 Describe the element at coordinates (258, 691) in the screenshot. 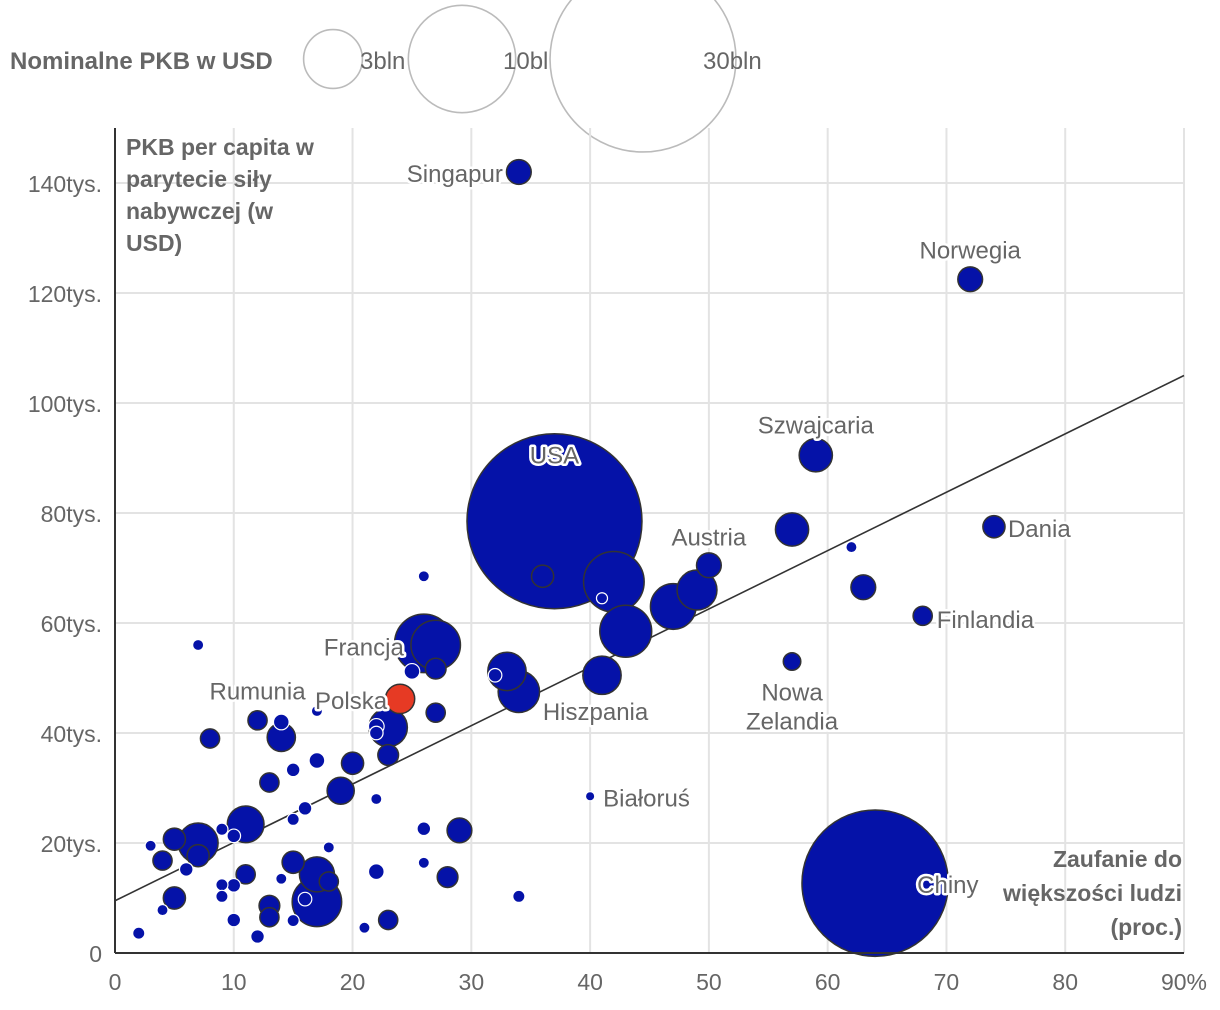

I see `label-rumunia: Rumunia` at that location.